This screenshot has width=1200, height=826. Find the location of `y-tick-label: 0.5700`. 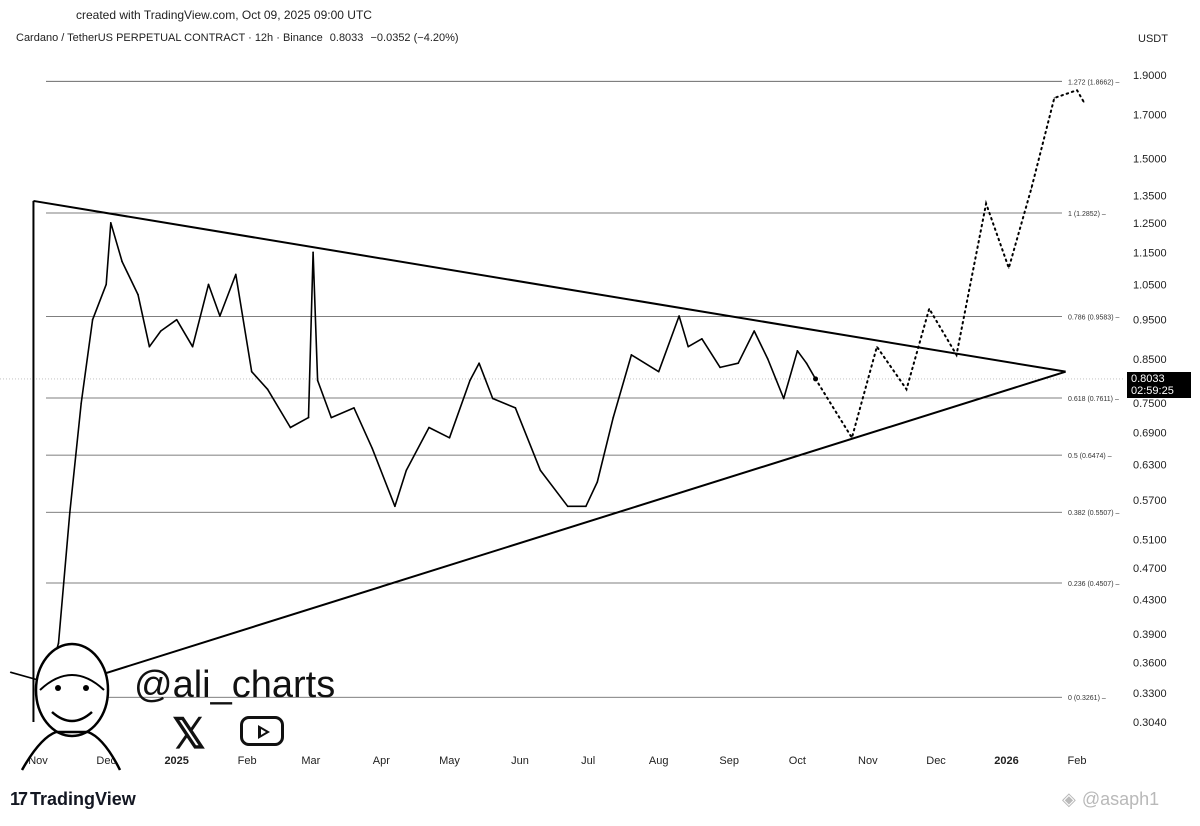

y-tick-label: 0.5700 is located at coordinates (1150, 501).